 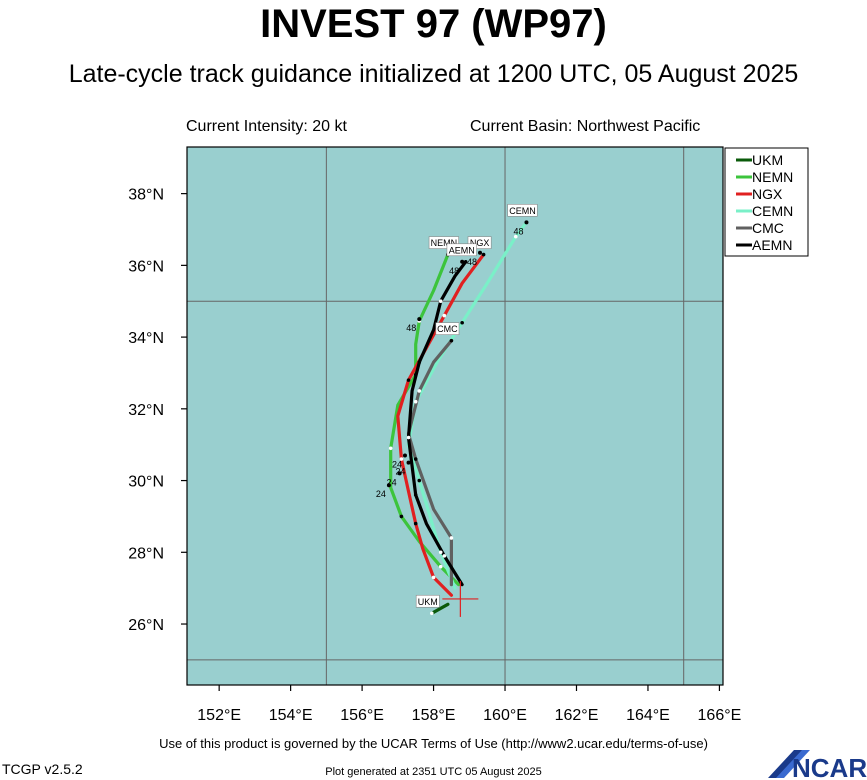 What do you see at coordinates (767, 160) in the screenshot?
I see `legend-label: UKM` at bounding box center [767, 160].